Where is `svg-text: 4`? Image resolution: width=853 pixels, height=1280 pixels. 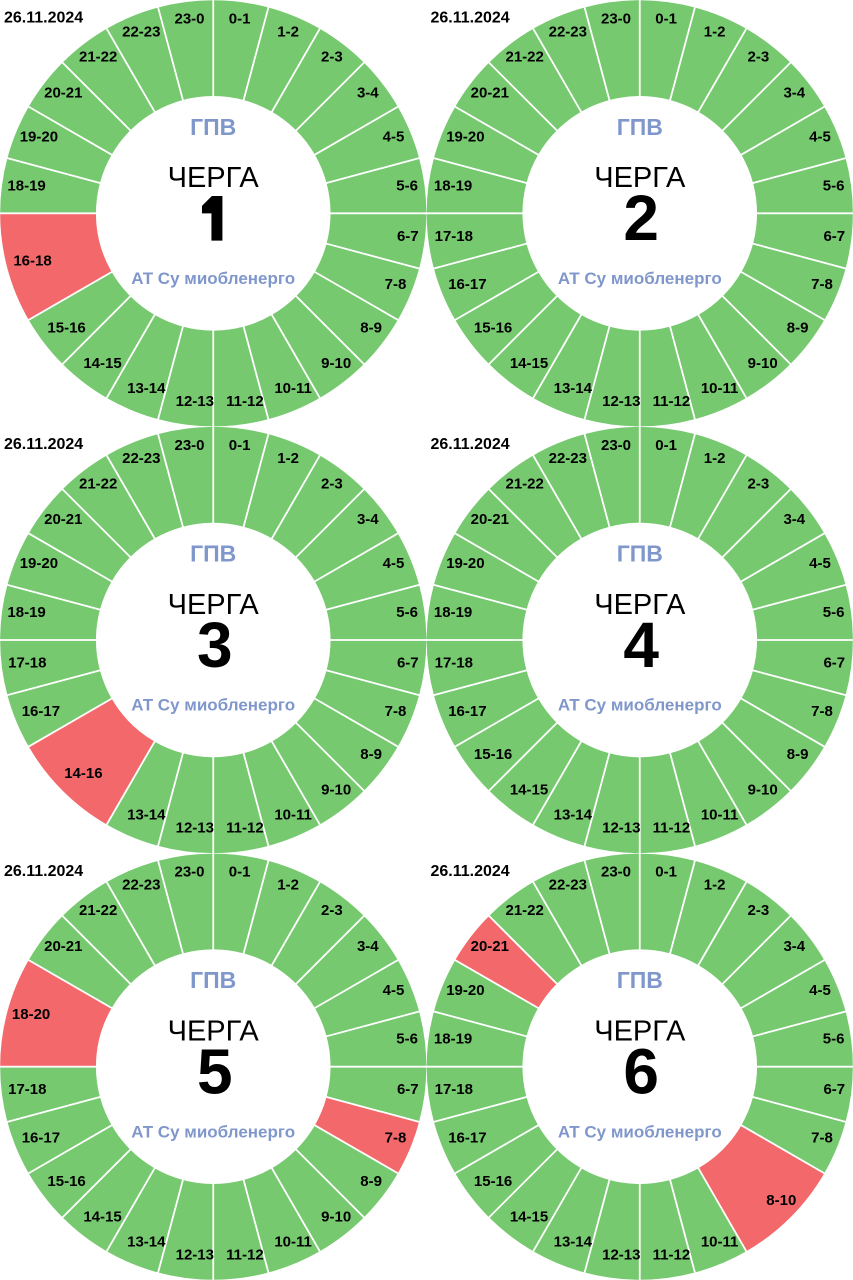 svg-text: 4 is located at coordinates (641, 645).